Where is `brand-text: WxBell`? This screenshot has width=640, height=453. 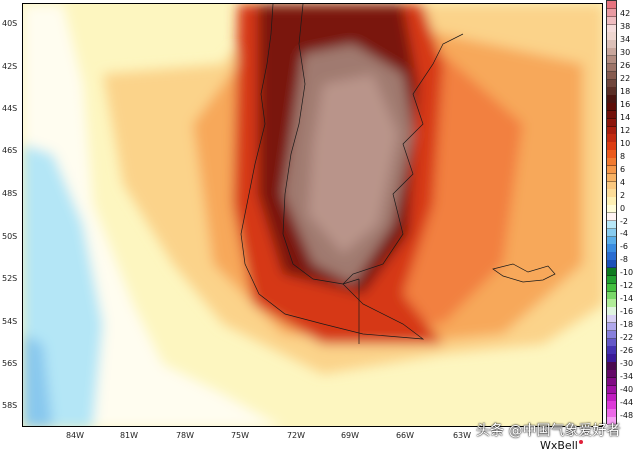
brand-text: WxBell is located at coordinates (559, 445).